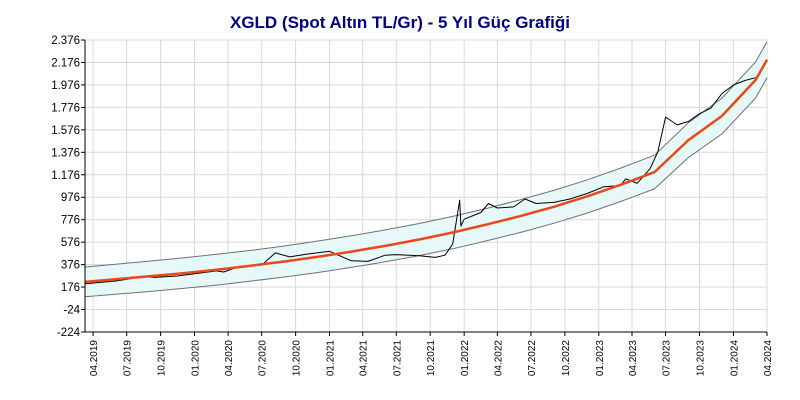 This screenshot has height=400, width=800. Describe the element at coordinates (65, 41) in the screenshot. I see `y-tick-label: 2.376` at that location.